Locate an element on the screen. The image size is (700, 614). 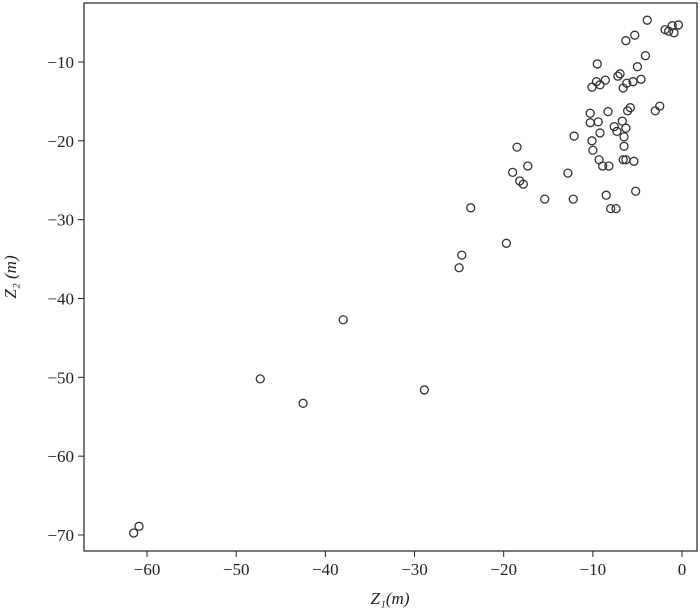
y-tick-label: −60 is located at coordinates (60, 456).